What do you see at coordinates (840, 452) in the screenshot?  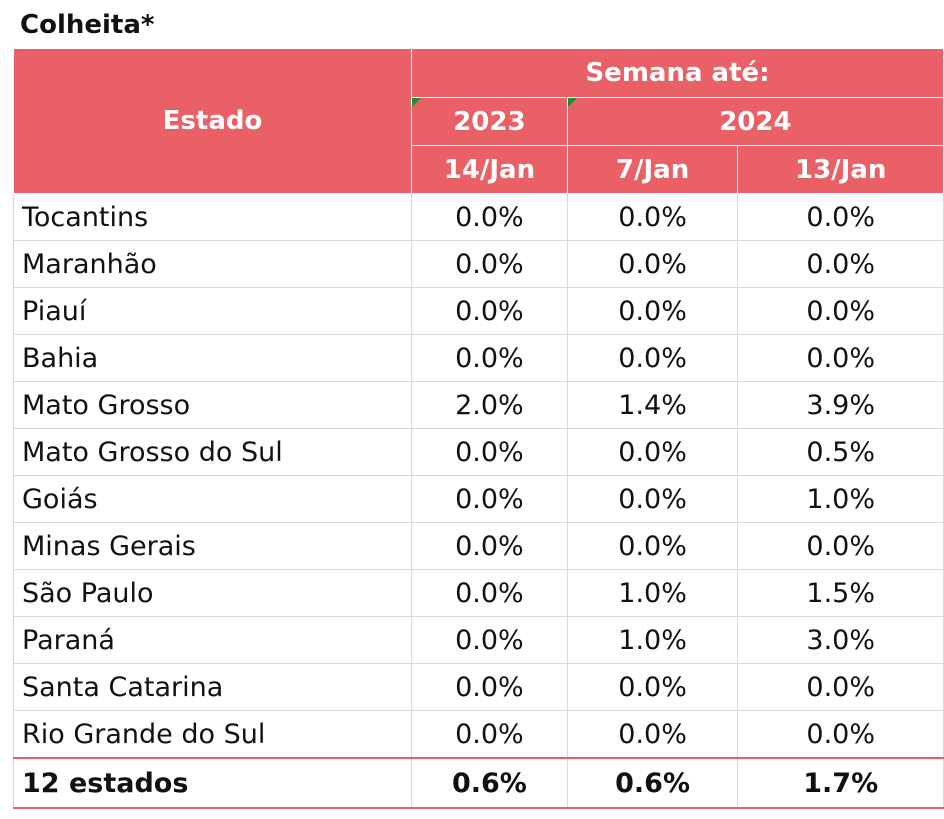 I see `value-cell: 0.5%` at bounding box center [840, 452].